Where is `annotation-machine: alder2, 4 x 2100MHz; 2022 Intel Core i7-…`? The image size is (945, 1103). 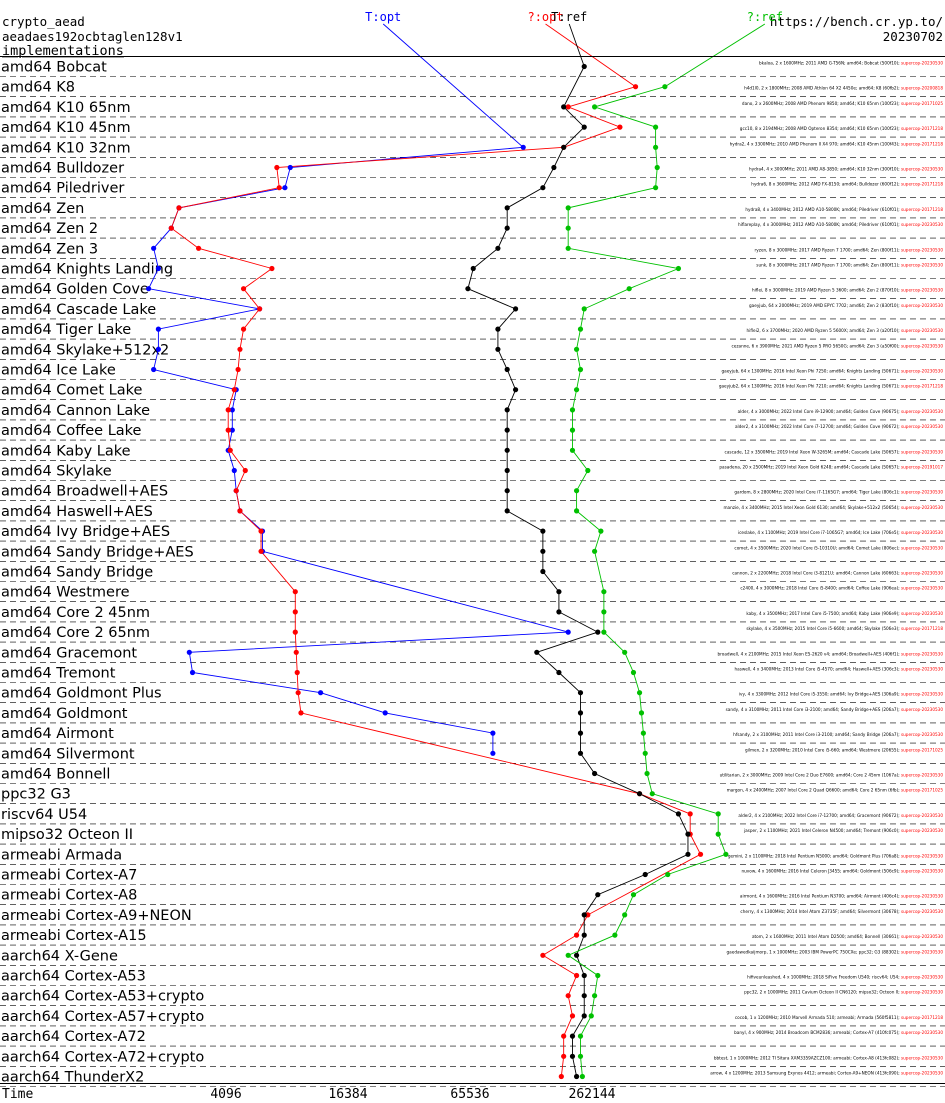 annotation-machine: alder2, 4 x 2100MHz; 2022 Intel Core i7-… is located at coordinates (819, 815).